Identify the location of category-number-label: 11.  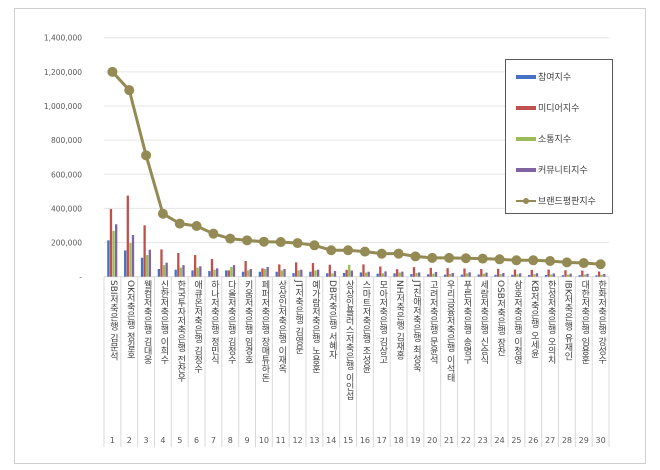
(280, 440).